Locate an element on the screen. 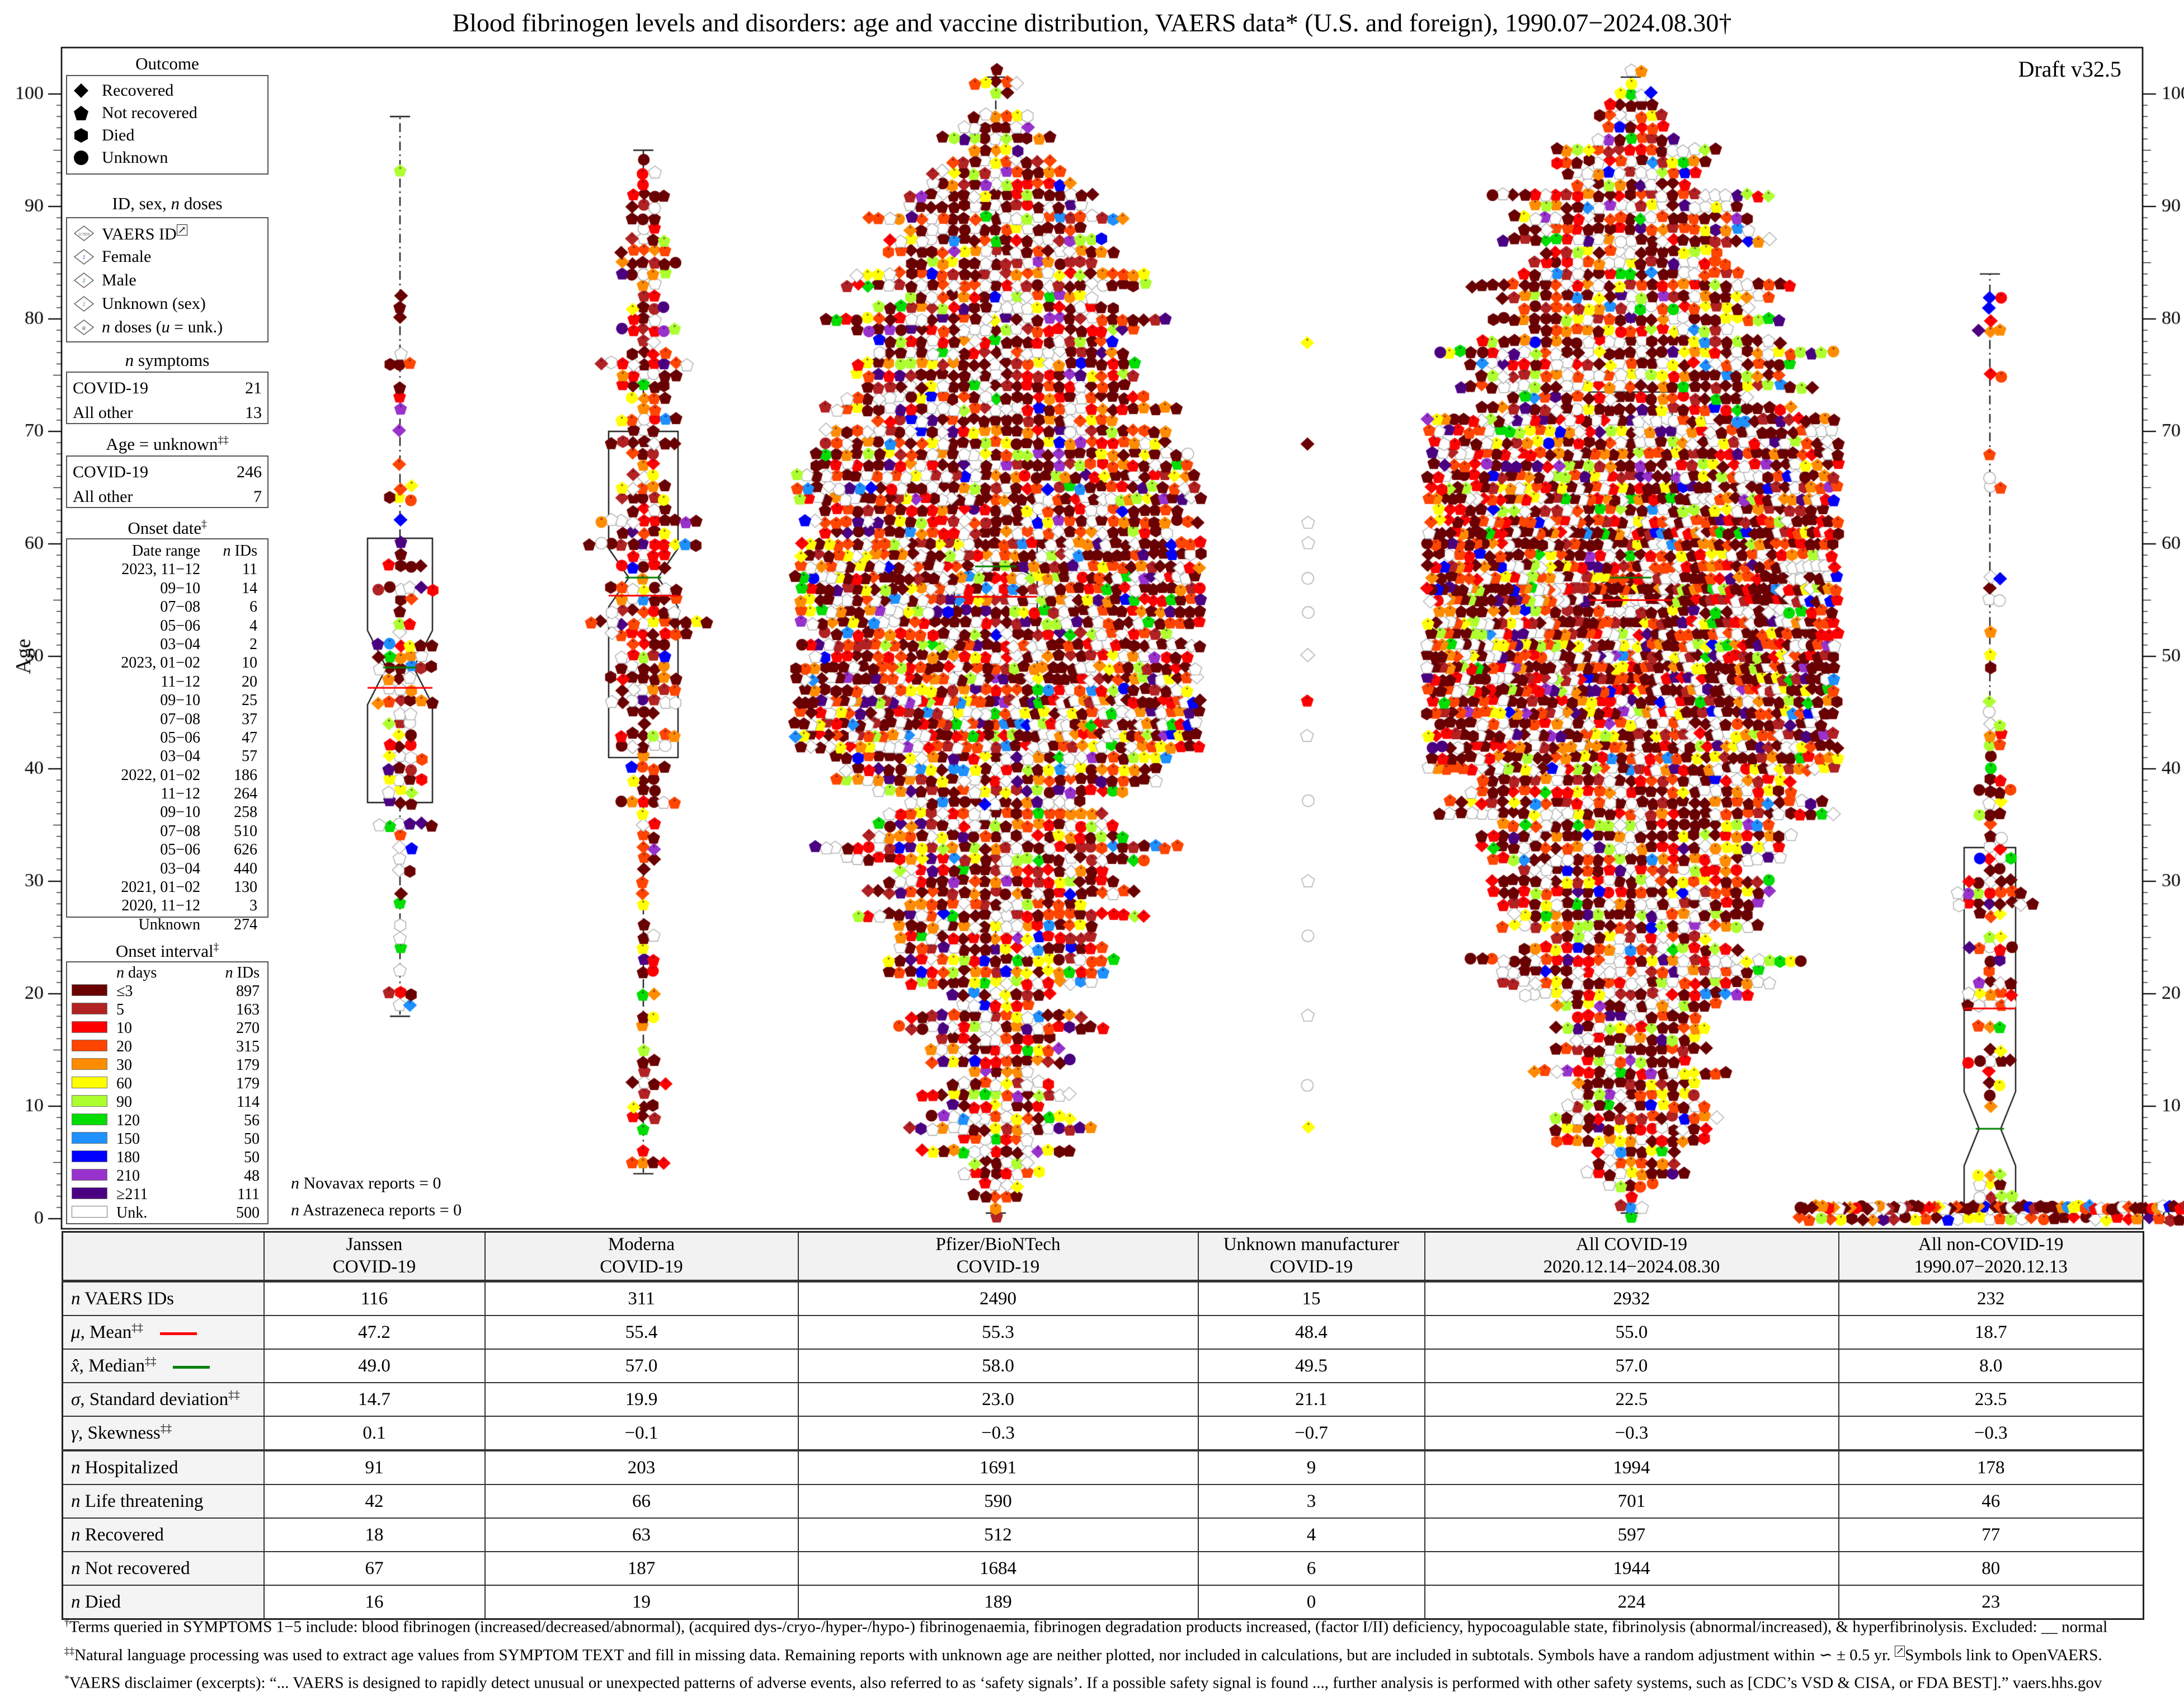  outcome-label: Unknown is located at coordinates (135, 157).